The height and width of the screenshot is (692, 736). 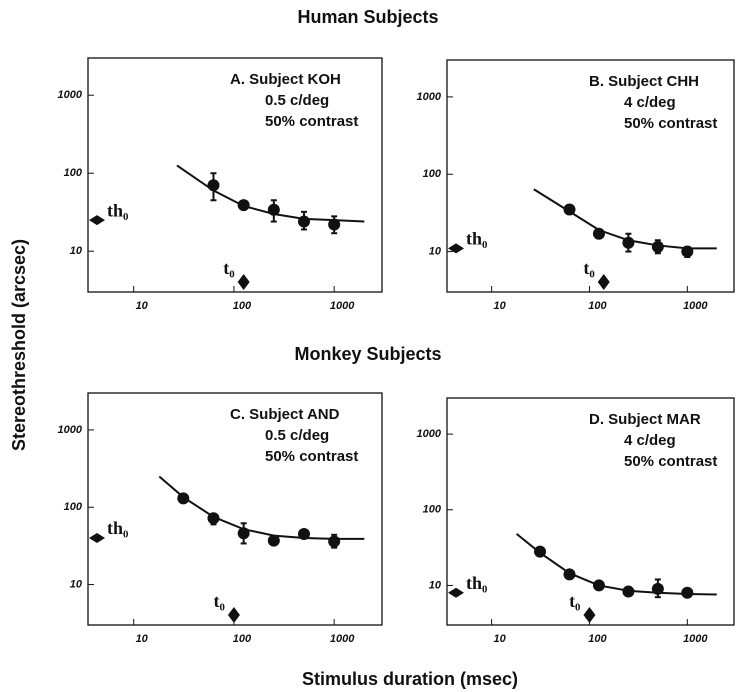 I want to click on section-title: Monkey Subjects, so click(x=367, y=354).